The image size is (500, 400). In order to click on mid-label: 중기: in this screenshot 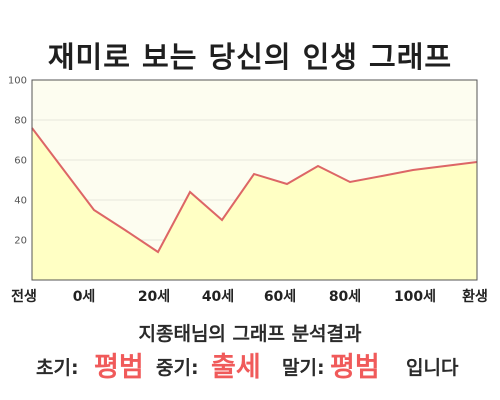, I will do `click(177, 368)`.